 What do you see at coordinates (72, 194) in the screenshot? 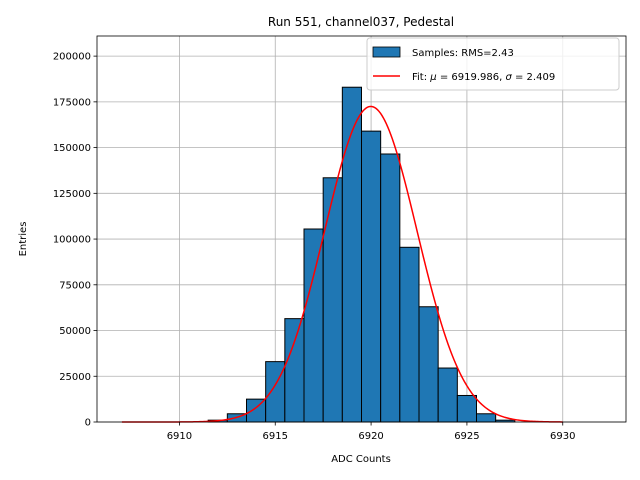
I see `y-tick-label: 125000` at bounding box center [72, 194].